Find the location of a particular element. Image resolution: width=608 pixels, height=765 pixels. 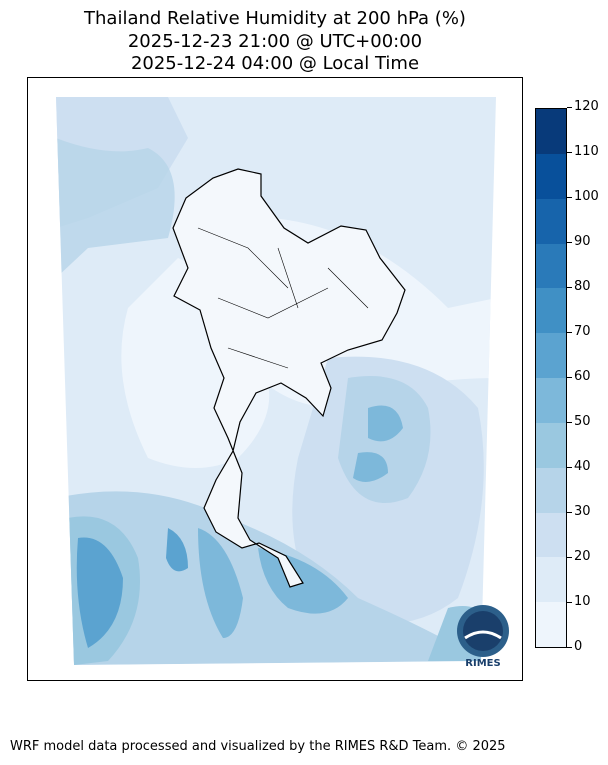

colorbar-tick-label: 20 is located at coordinates (582, 556).